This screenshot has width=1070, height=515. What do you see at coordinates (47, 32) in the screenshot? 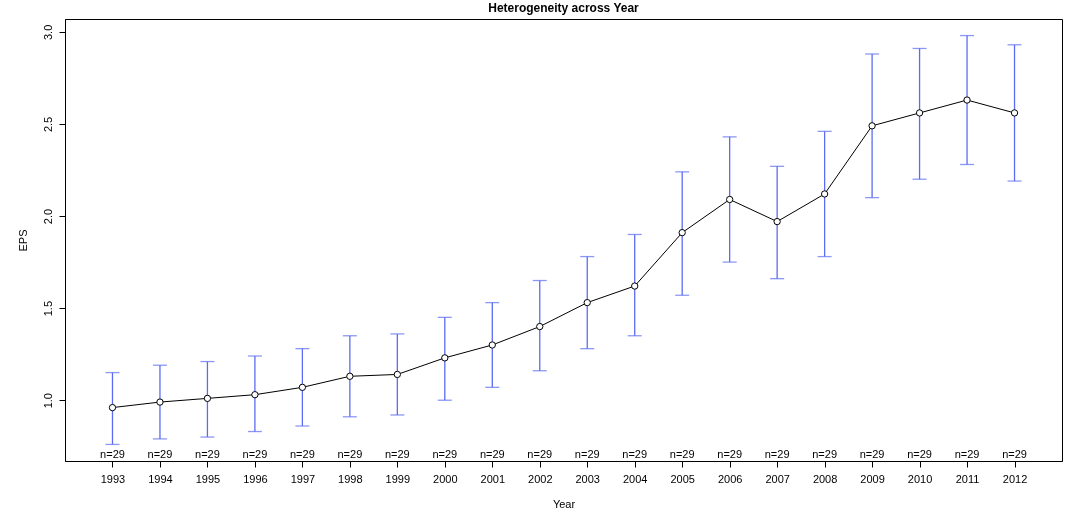
I see `y-tick-label: 3.0` at bounding box center [47, 32].